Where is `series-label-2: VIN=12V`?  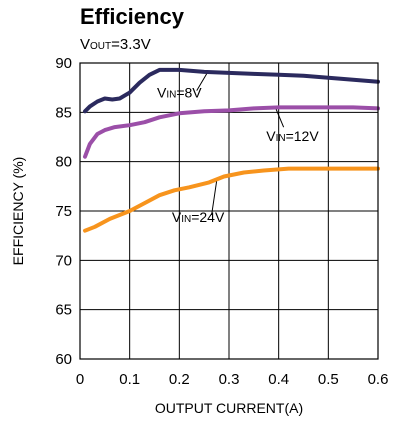 series-label-2: VIN=12V is located at coordinates (292, 136).